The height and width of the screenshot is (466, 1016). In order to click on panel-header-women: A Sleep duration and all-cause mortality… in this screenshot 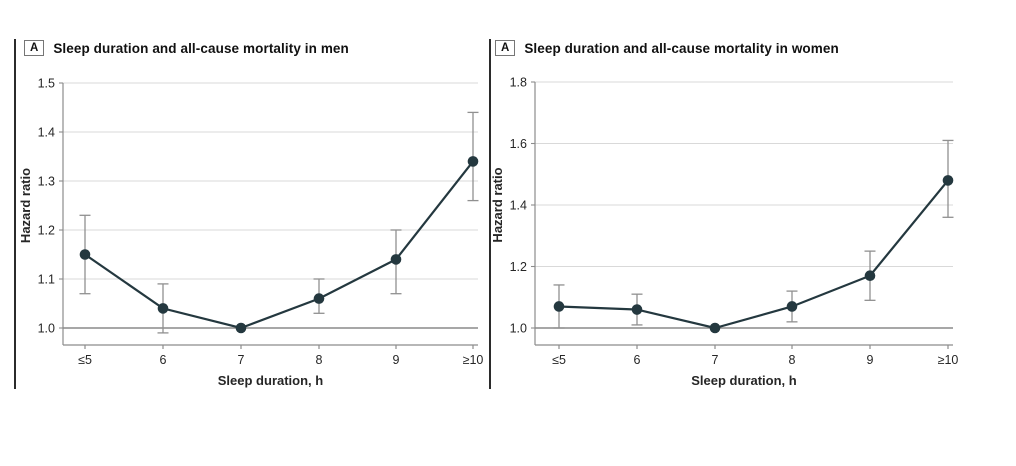, I will do `click(755, 48)`.